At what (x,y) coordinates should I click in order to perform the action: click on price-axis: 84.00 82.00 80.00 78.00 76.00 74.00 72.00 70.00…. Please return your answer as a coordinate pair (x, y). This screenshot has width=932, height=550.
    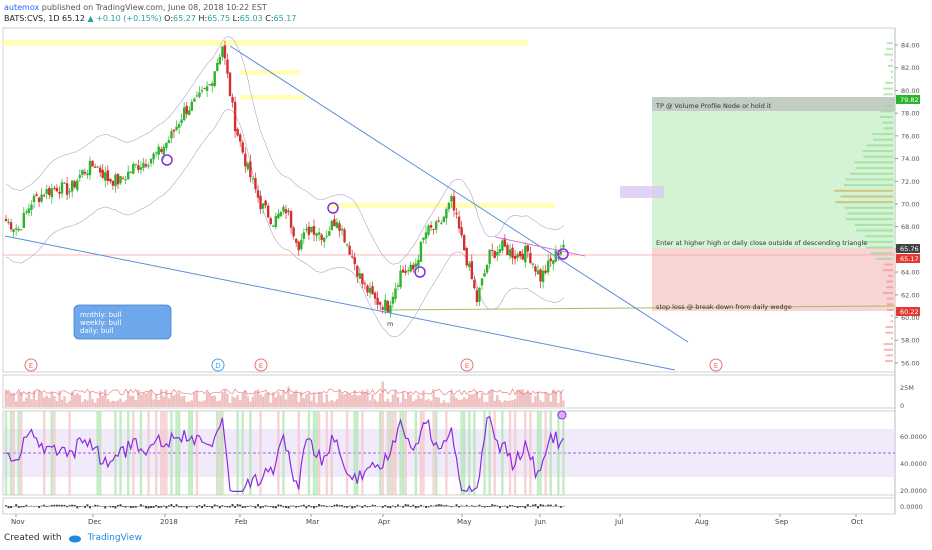
    Looking at the image, I should click on (907, 205).